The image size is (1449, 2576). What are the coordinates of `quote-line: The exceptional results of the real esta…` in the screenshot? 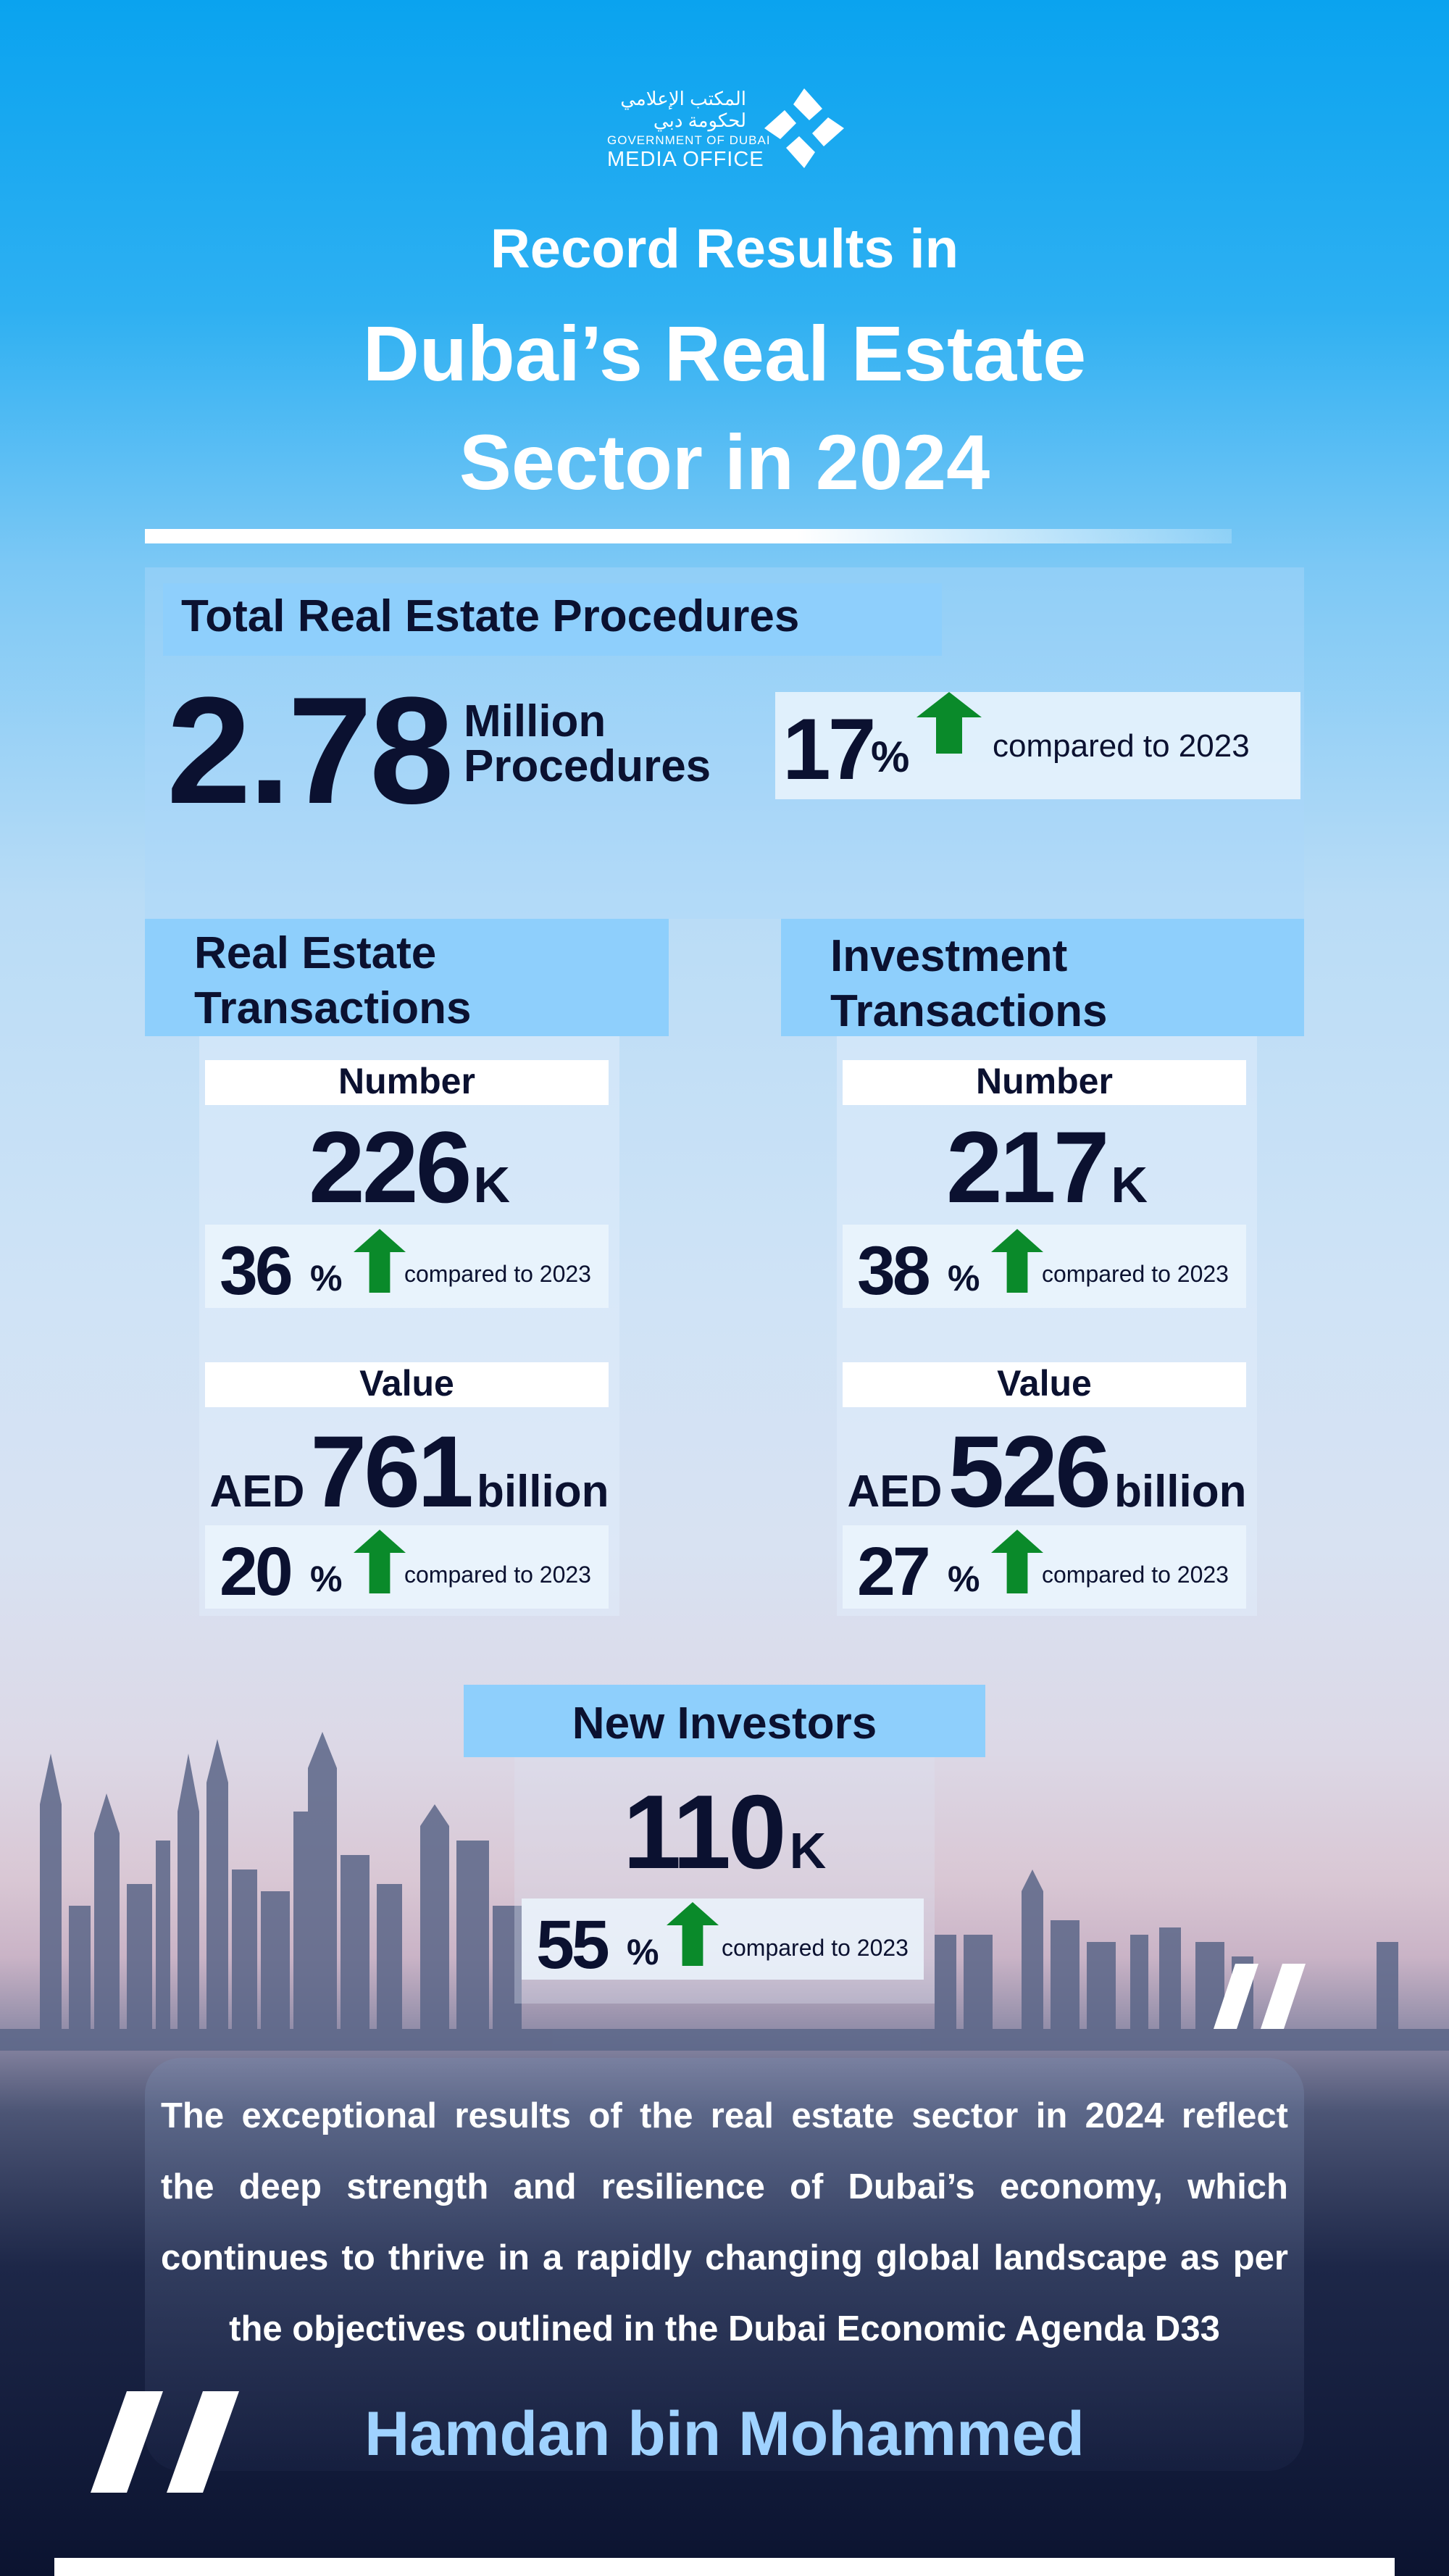 It's located at (724, 2115).